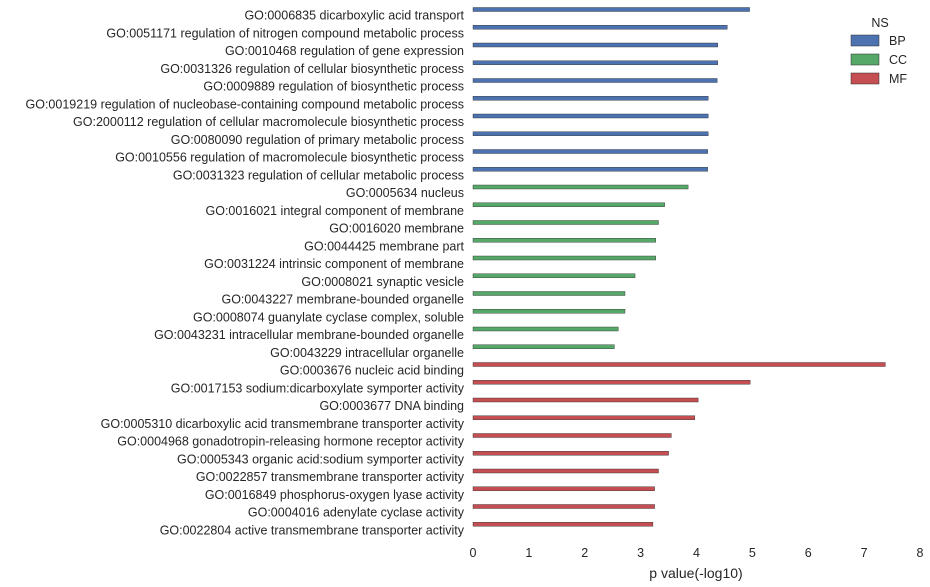  I want to click on legend: NS BP CC MF, so click(878, 51).